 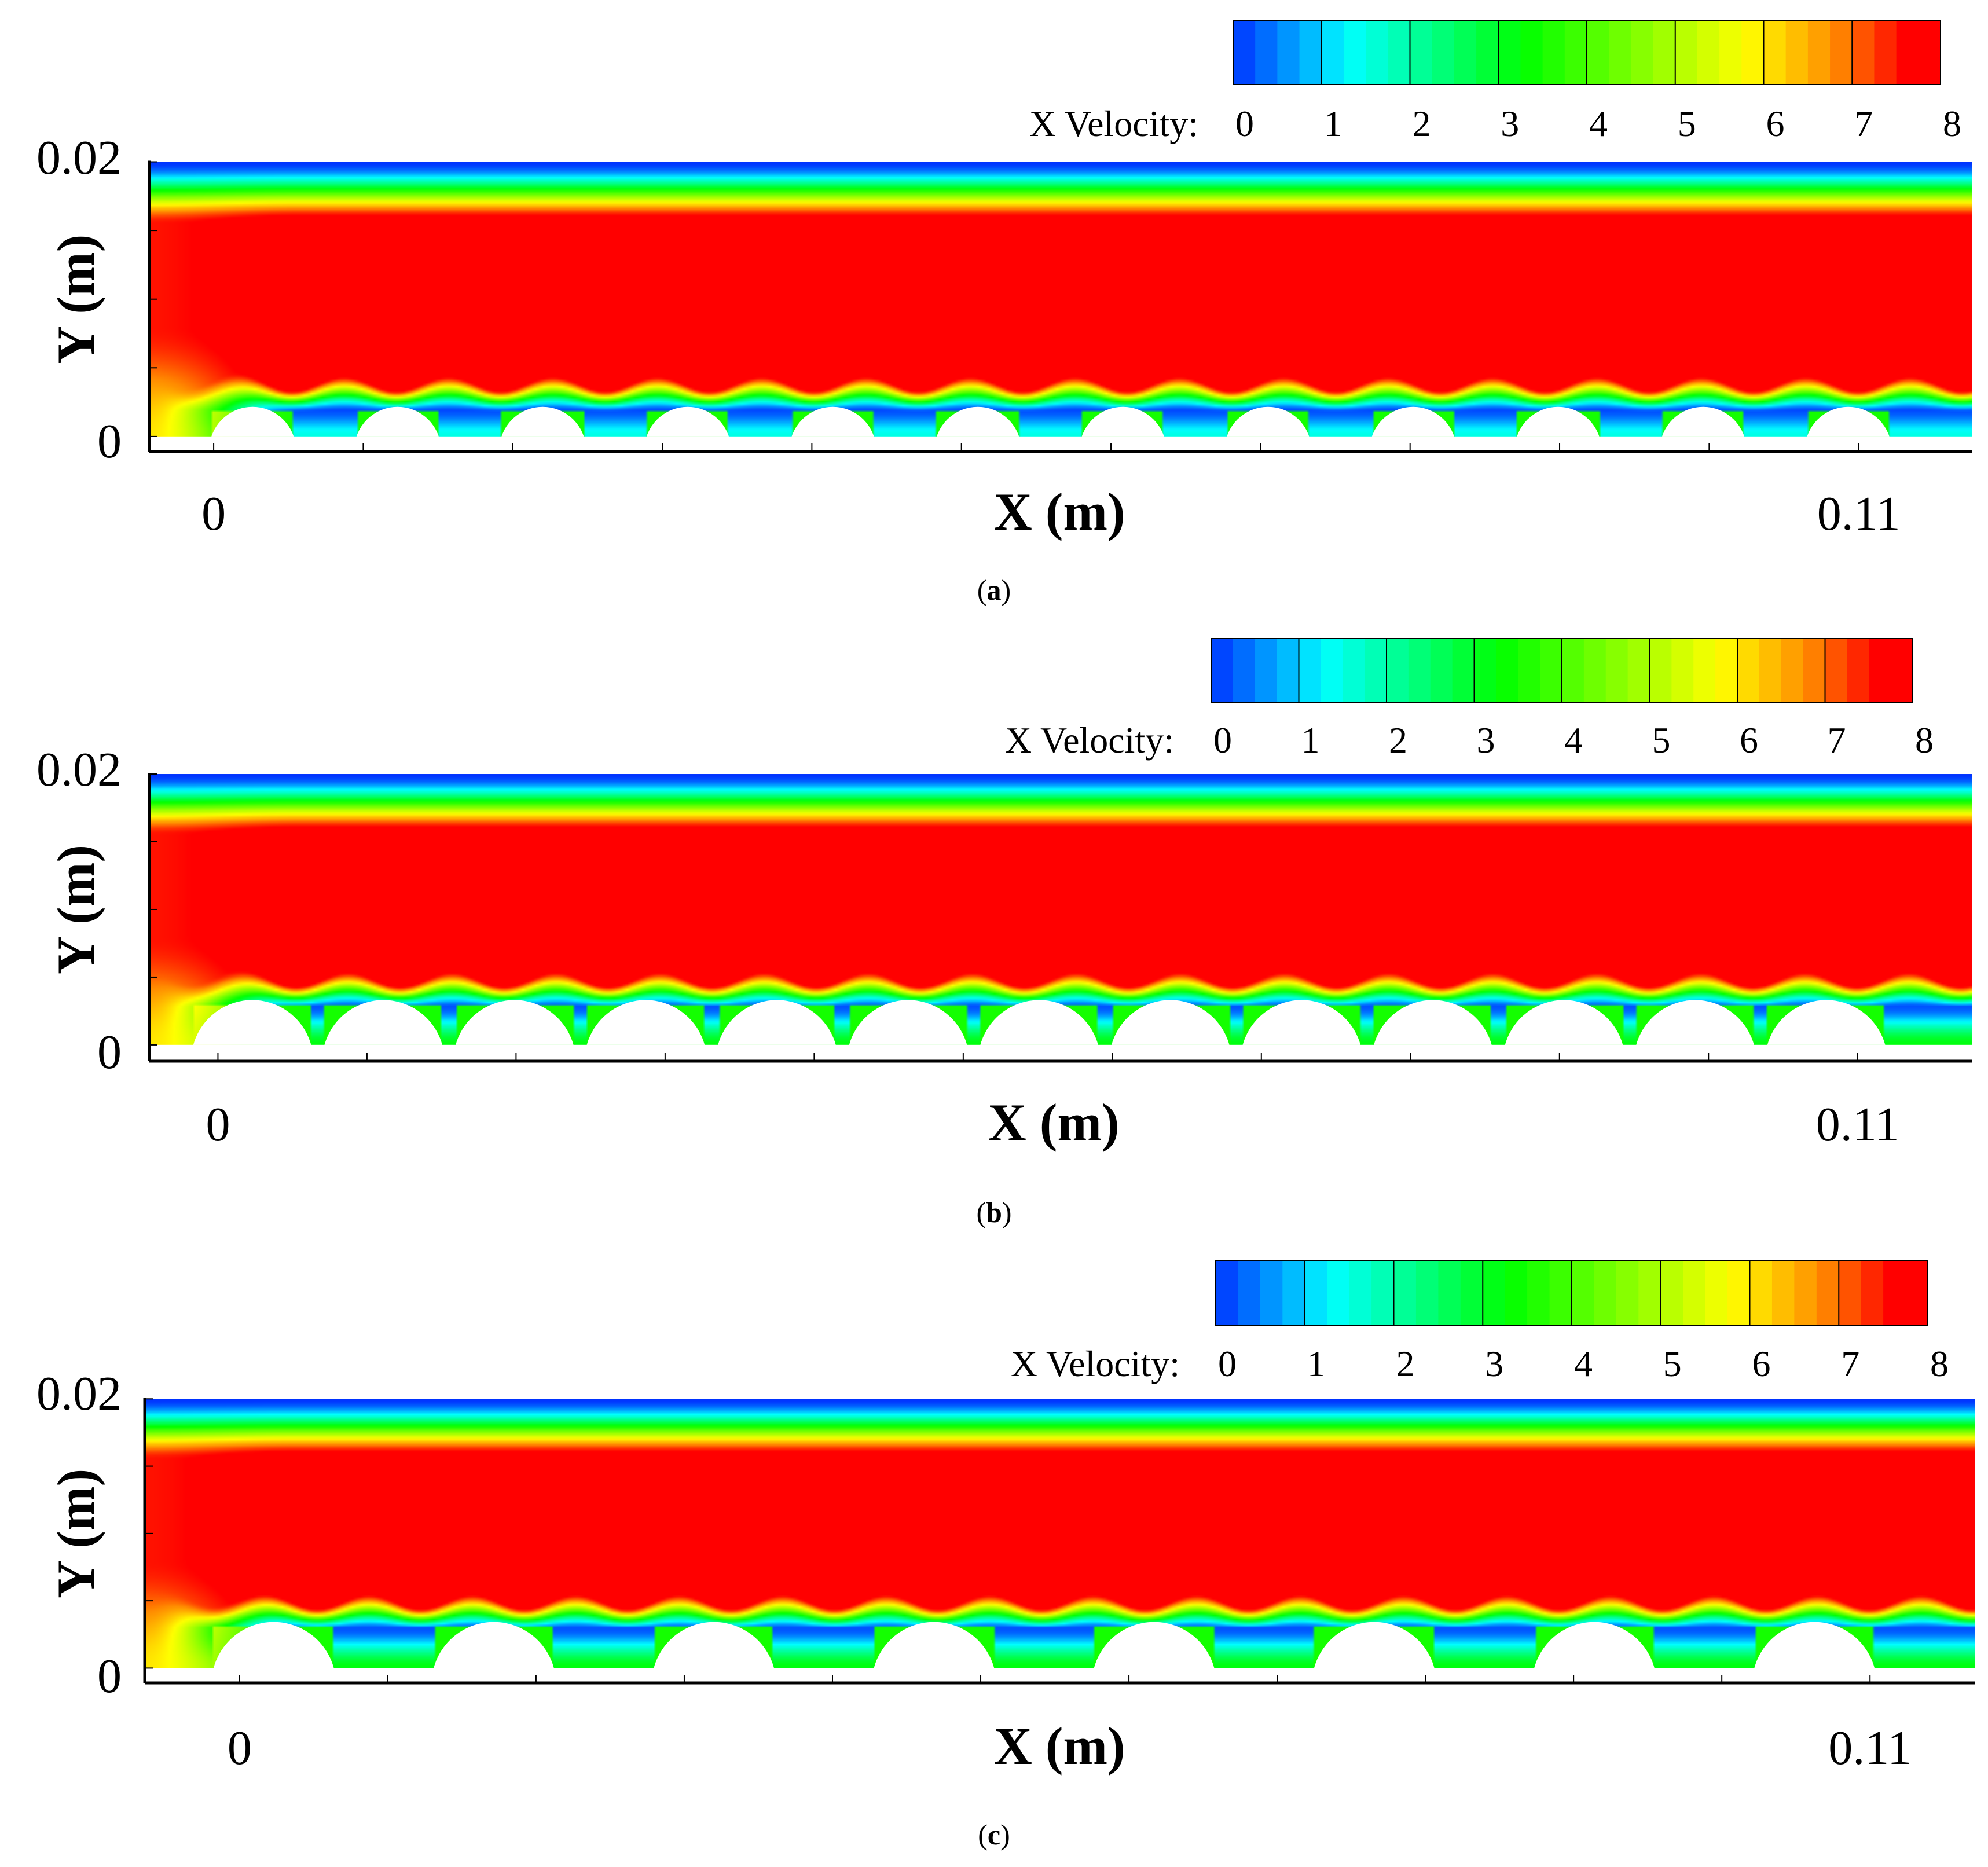 I want to click on caption-a-label: a, so click(x=994, y=590).